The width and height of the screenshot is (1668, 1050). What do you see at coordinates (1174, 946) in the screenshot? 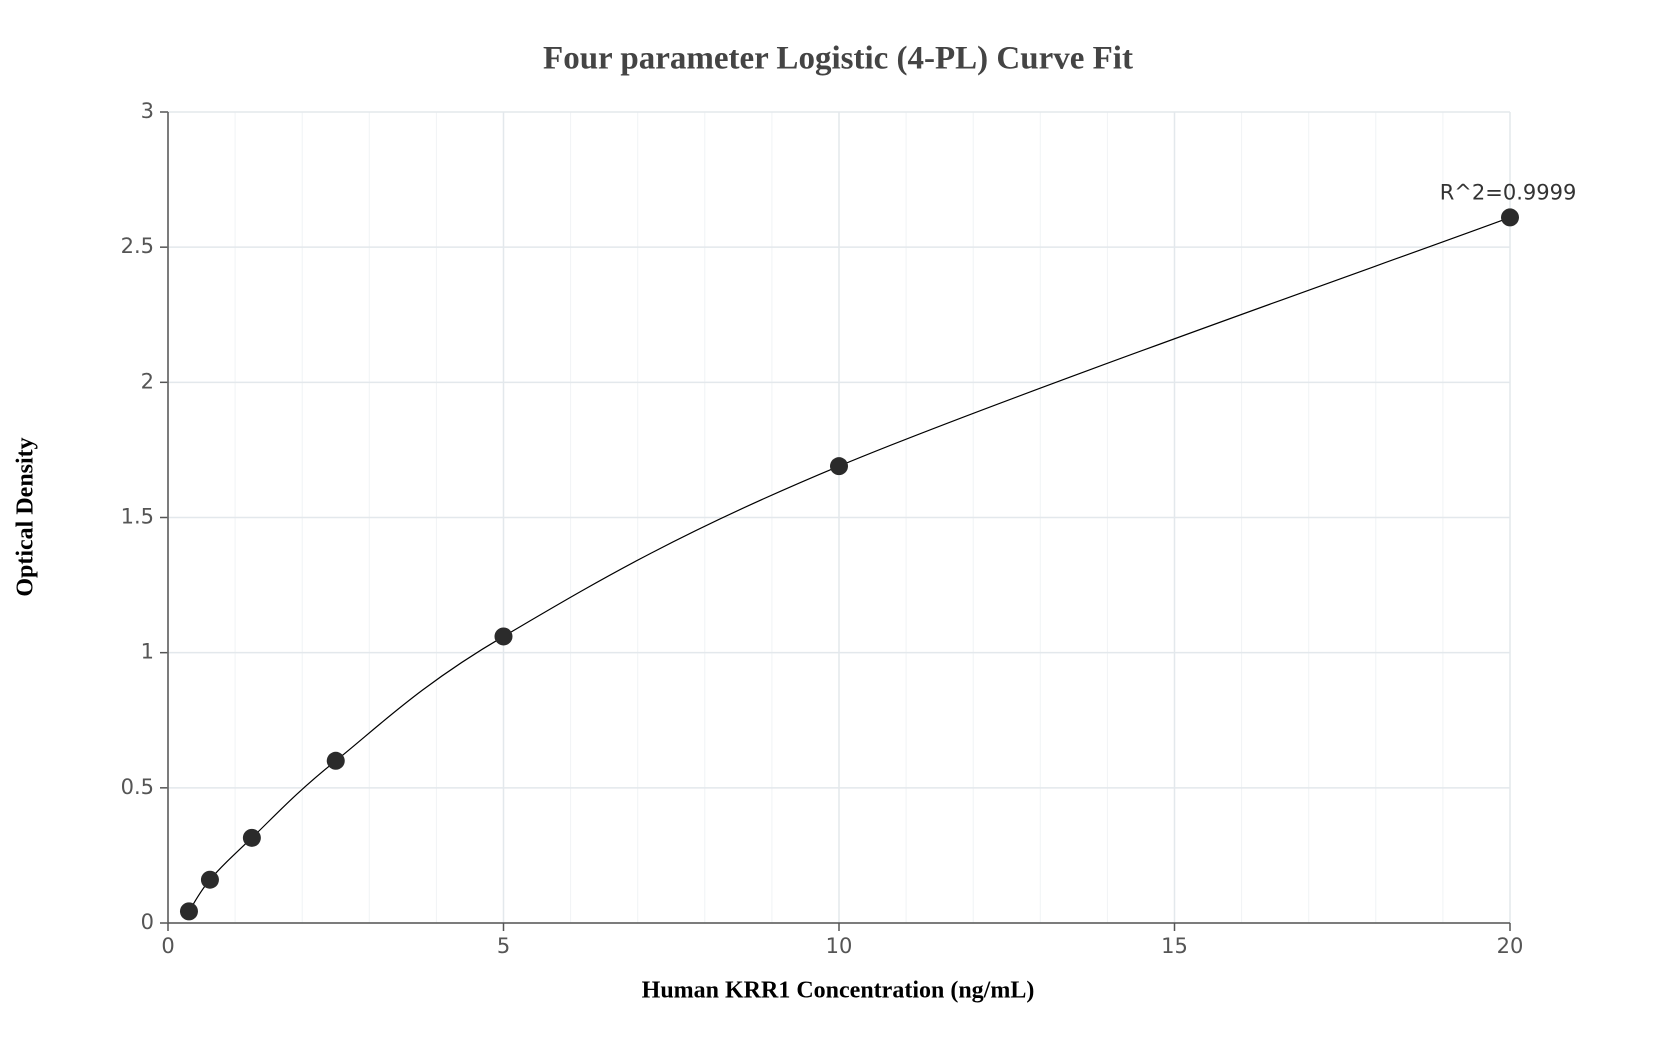
I see `x-tick-label: 15` at bounding box center [1174, 946].